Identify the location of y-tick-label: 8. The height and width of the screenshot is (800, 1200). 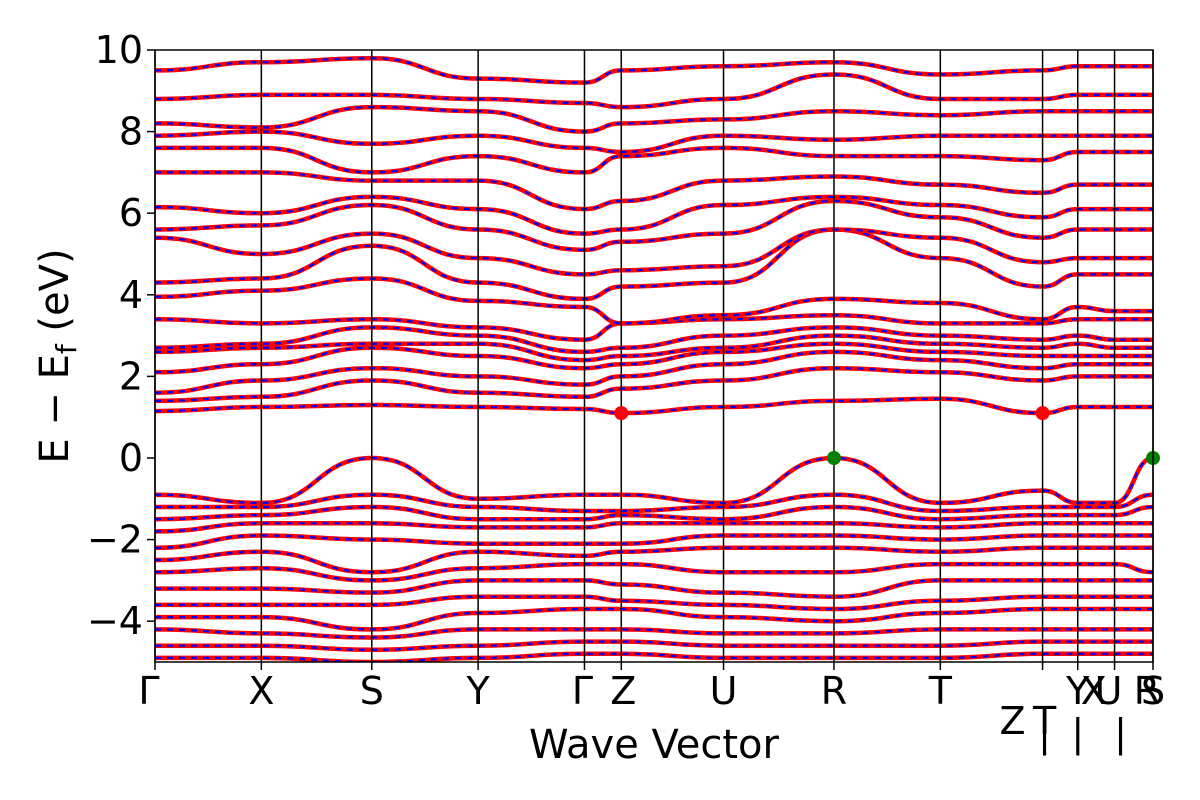
(131, 132).